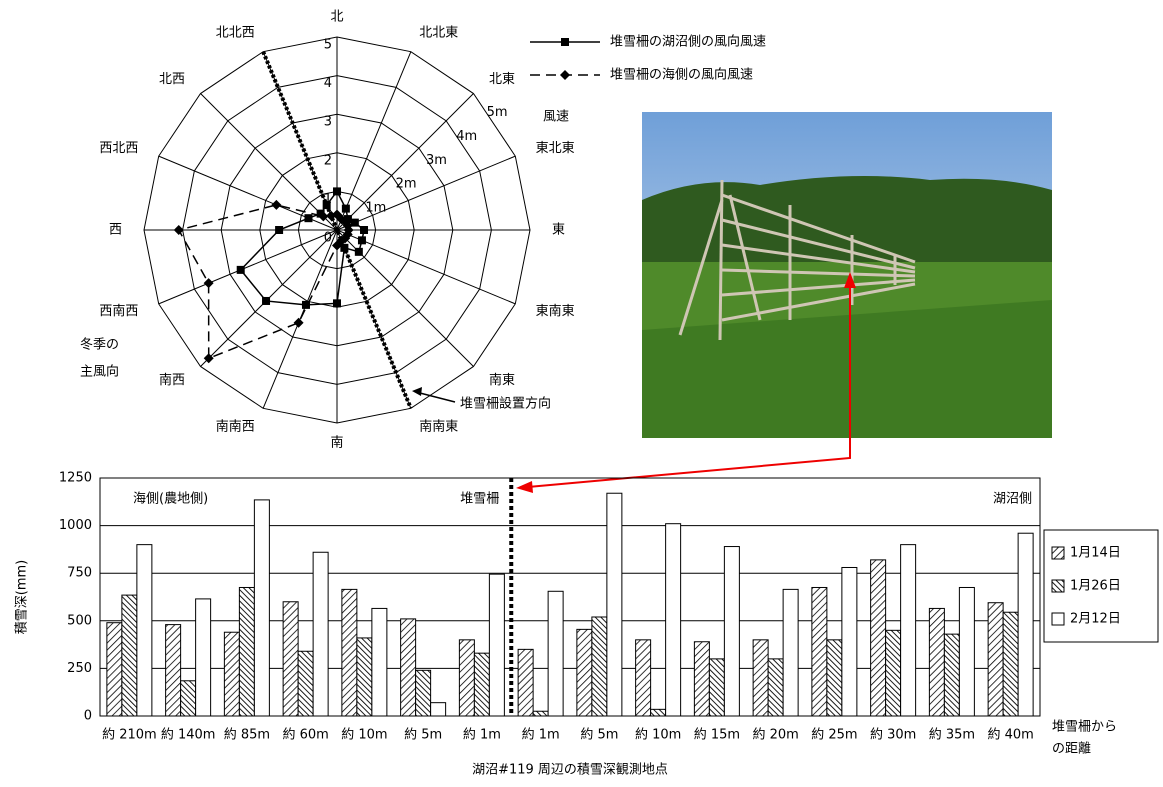  Describe the element at coordinates (118, 148) in the screenshot. I see `direction-label: 西北西` at that location.